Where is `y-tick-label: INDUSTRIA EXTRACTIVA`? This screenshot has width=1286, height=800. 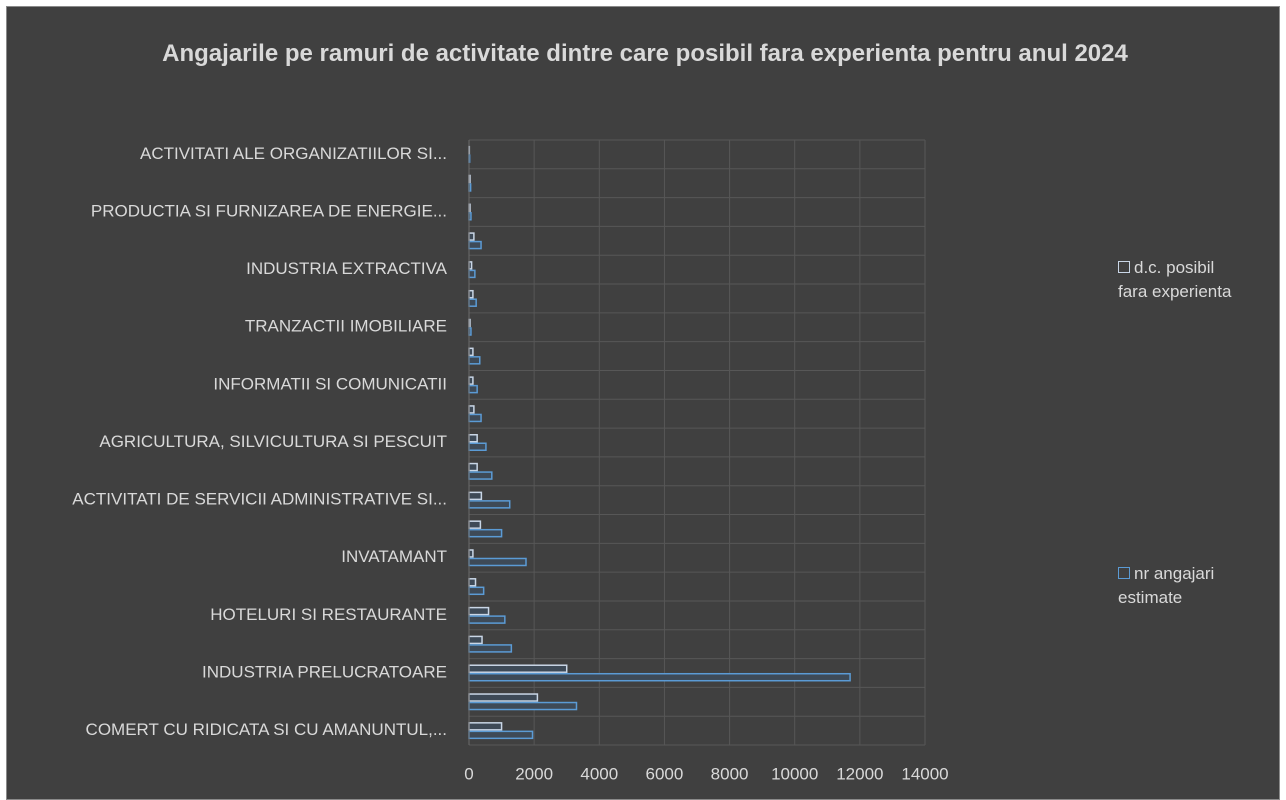
y-tick-label: INDUSTRIA EXTRACTIVA is located at coordinates (347, 268).